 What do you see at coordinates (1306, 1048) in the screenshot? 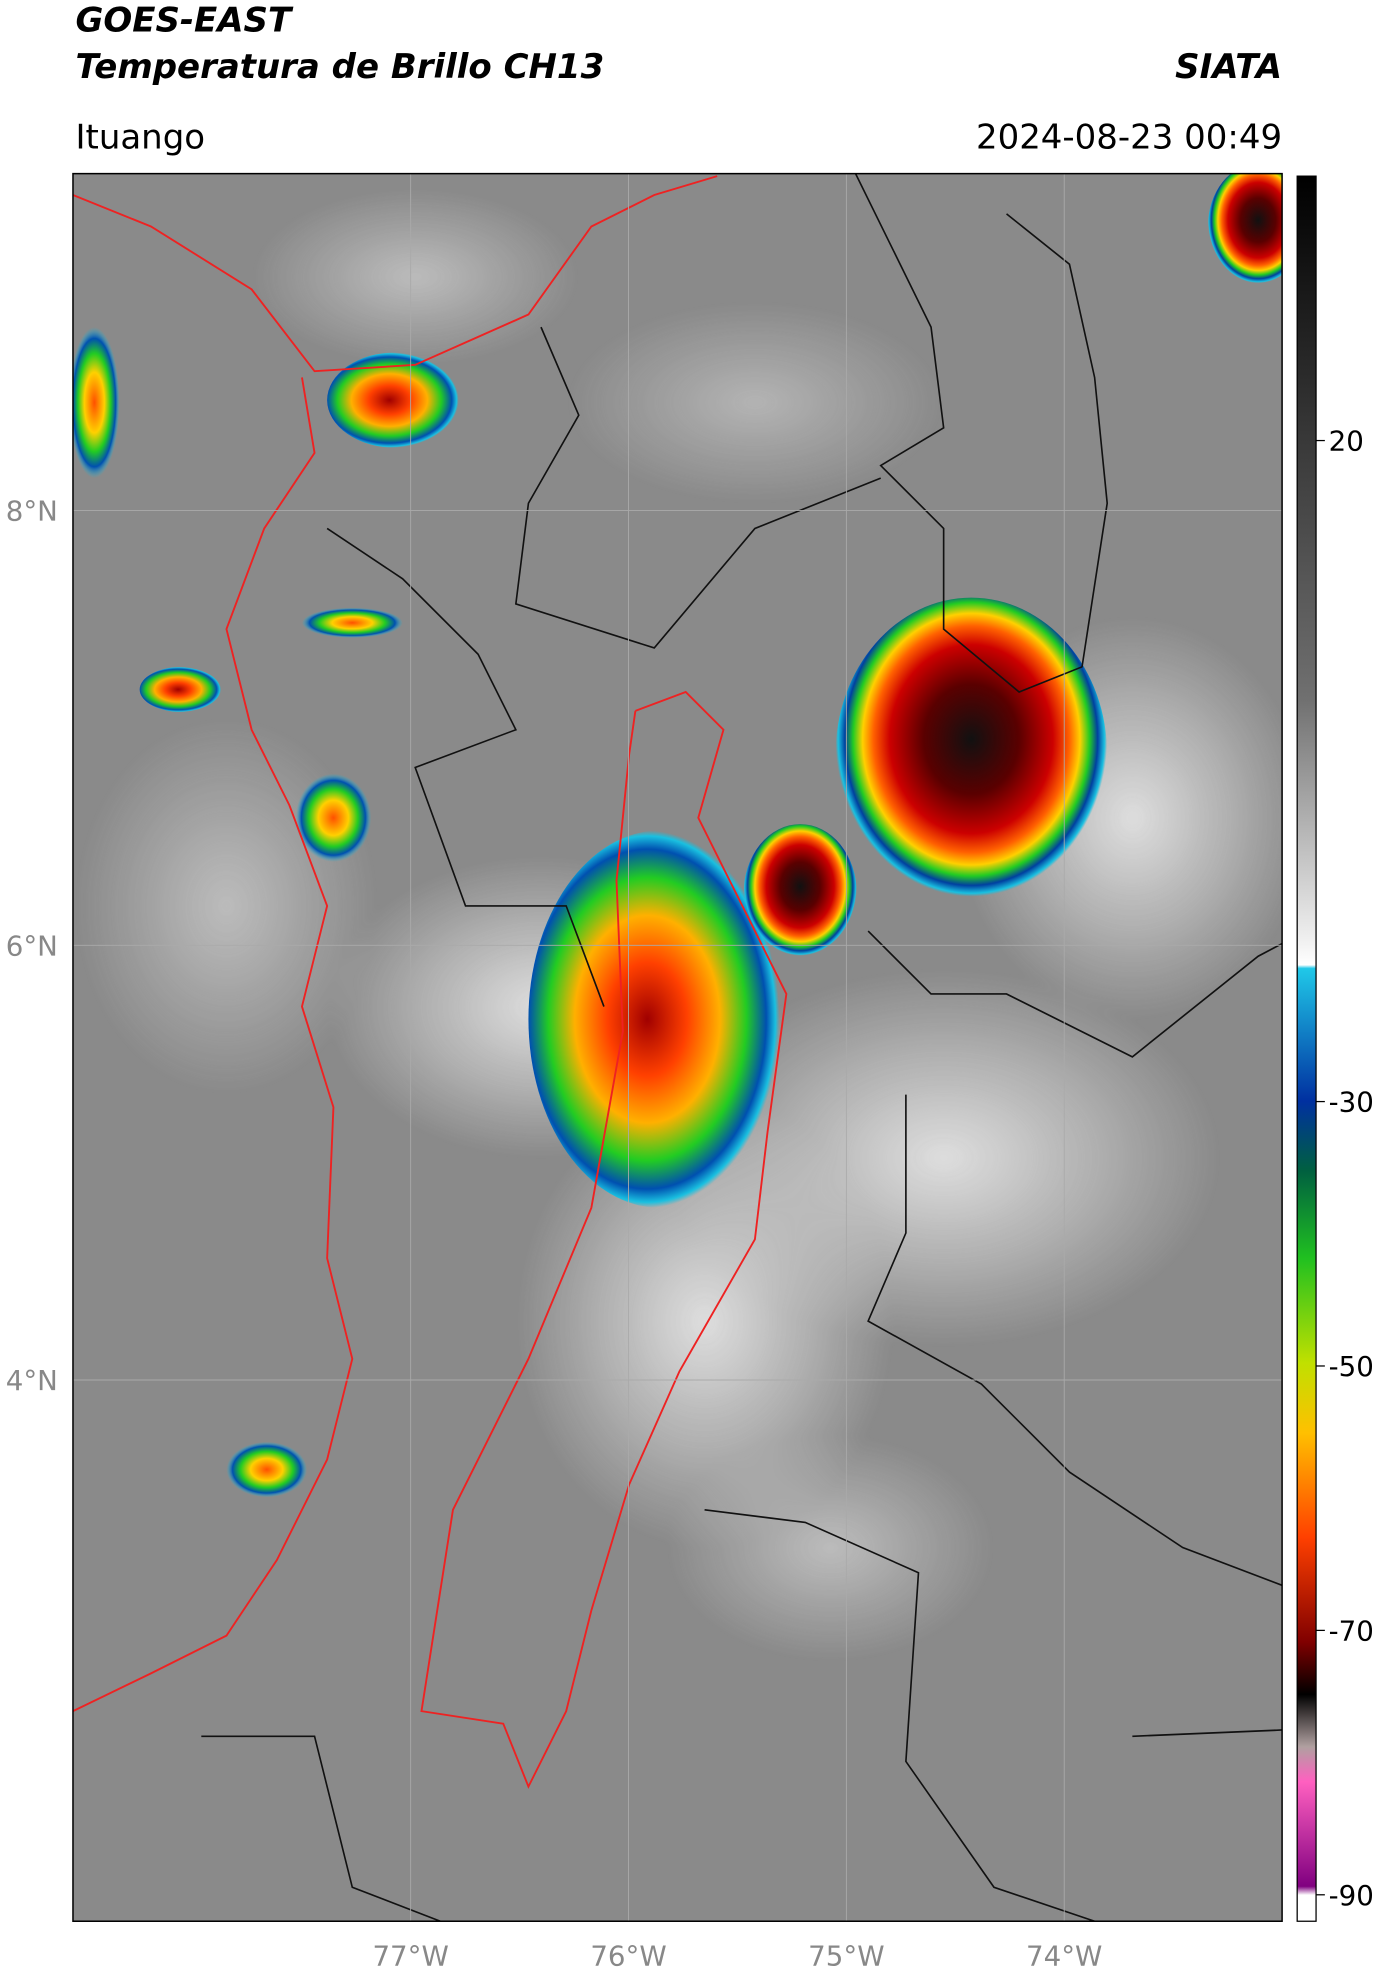
I see `colorbar` at bounding box center [1306, 1048].